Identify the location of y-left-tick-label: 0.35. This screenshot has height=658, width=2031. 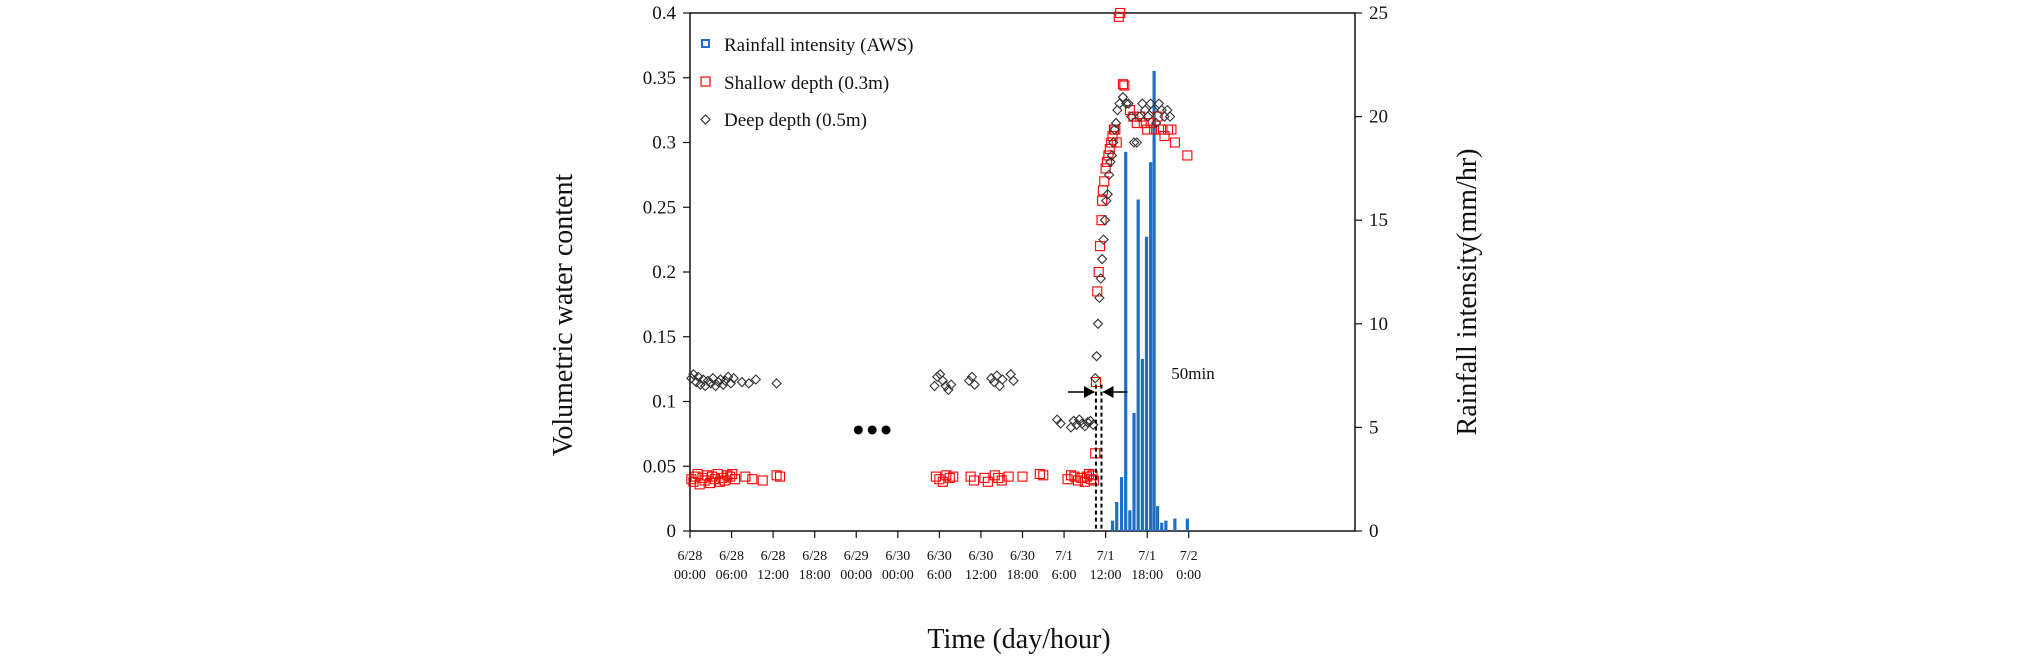
(659, 78).